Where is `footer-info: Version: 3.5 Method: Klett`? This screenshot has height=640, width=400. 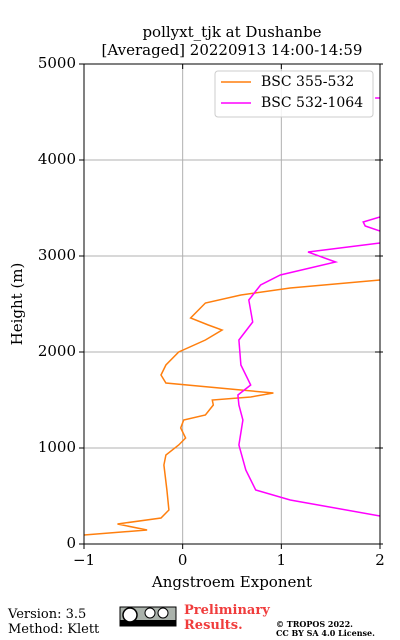 footer-info: Version: 3.5 Method: Klett is located at coordinates (53, 622).